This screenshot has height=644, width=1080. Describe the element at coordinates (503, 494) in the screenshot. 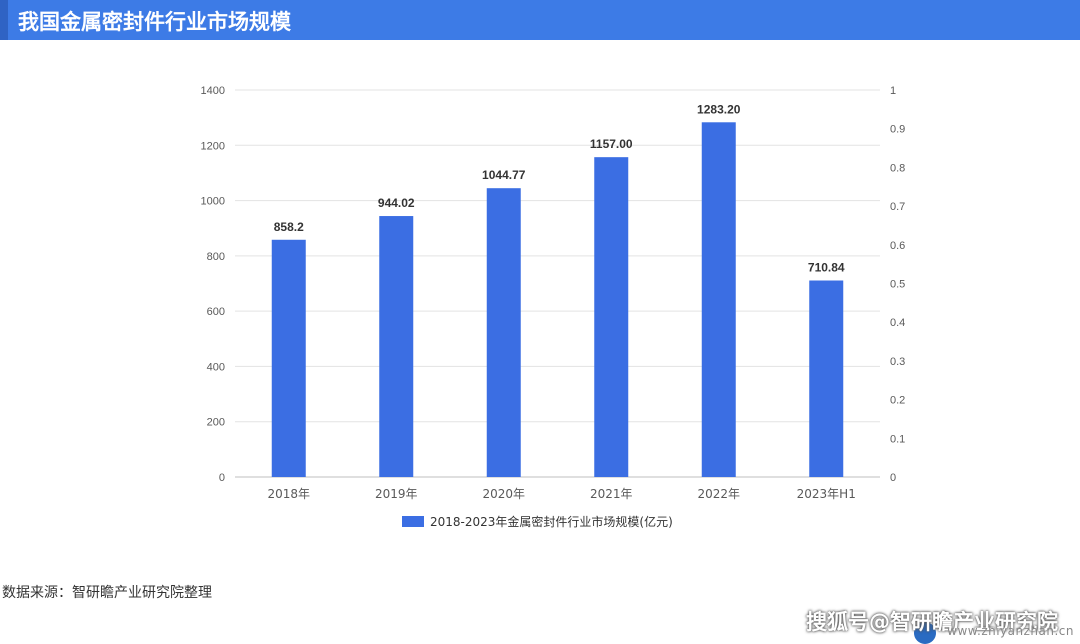

I see `x-tick-label: 2020年` at that location.